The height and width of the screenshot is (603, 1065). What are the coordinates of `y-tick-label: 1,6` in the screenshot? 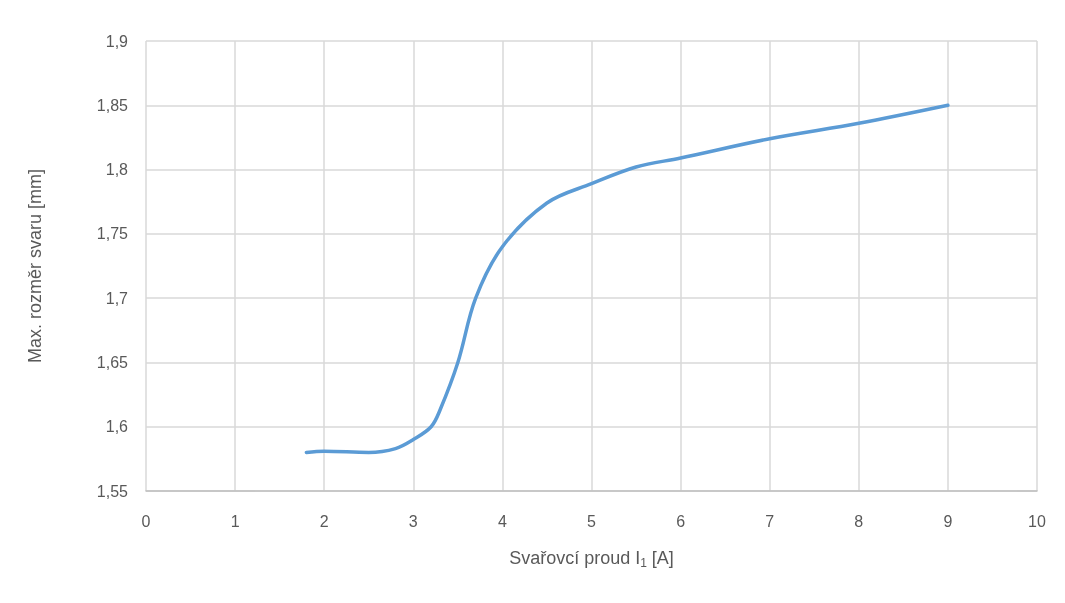 It's located at (117, 427).